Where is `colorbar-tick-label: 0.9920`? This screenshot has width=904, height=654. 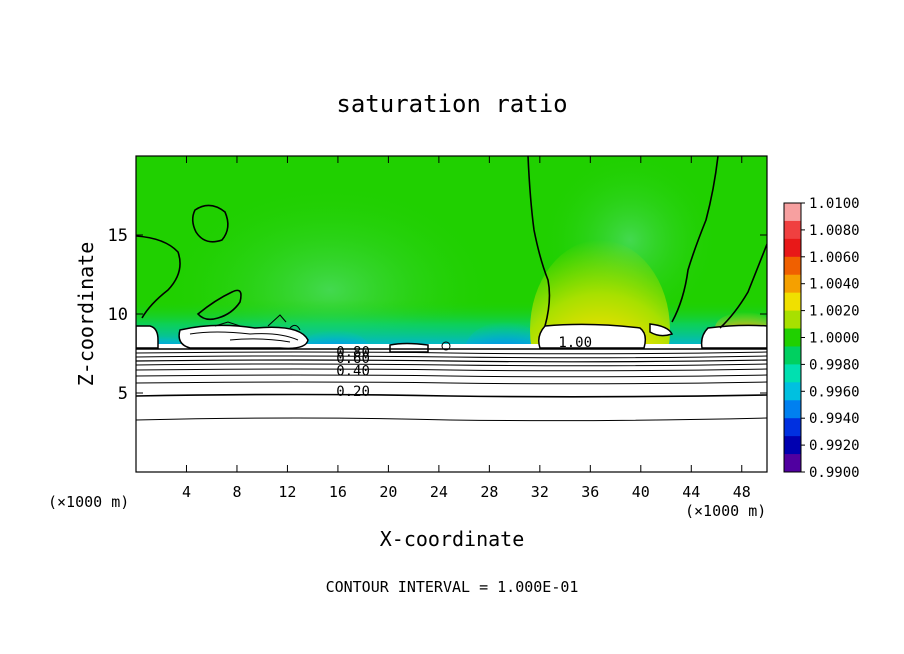 colorbar-tick-label: 0.9920 is located at coordinates (834, 446).